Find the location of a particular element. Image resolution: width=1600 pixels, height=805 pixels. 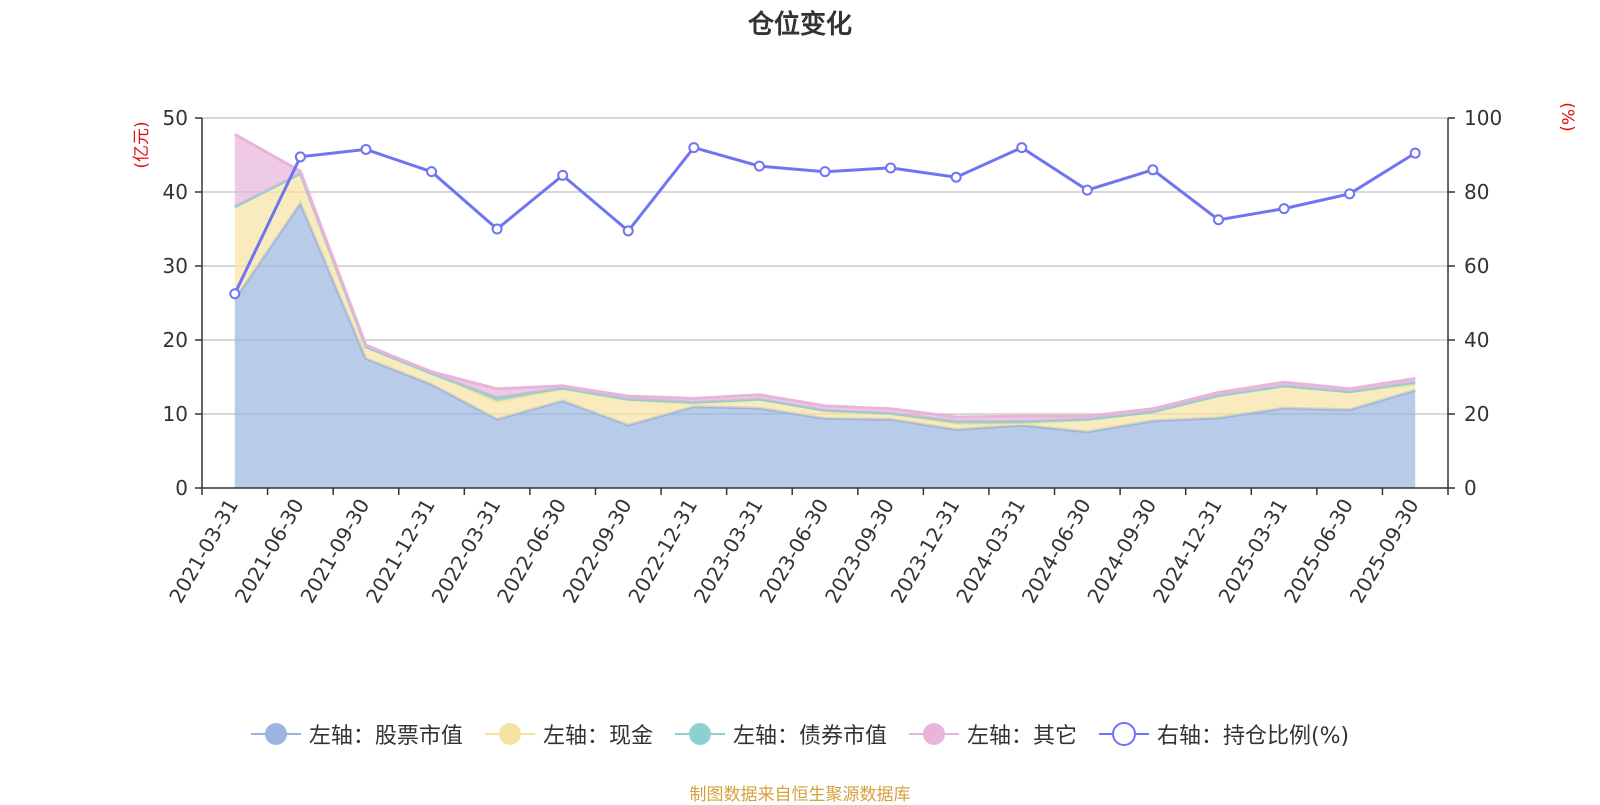

legend-label: 左轴：股票市值 is located at coordinates (385, 736).